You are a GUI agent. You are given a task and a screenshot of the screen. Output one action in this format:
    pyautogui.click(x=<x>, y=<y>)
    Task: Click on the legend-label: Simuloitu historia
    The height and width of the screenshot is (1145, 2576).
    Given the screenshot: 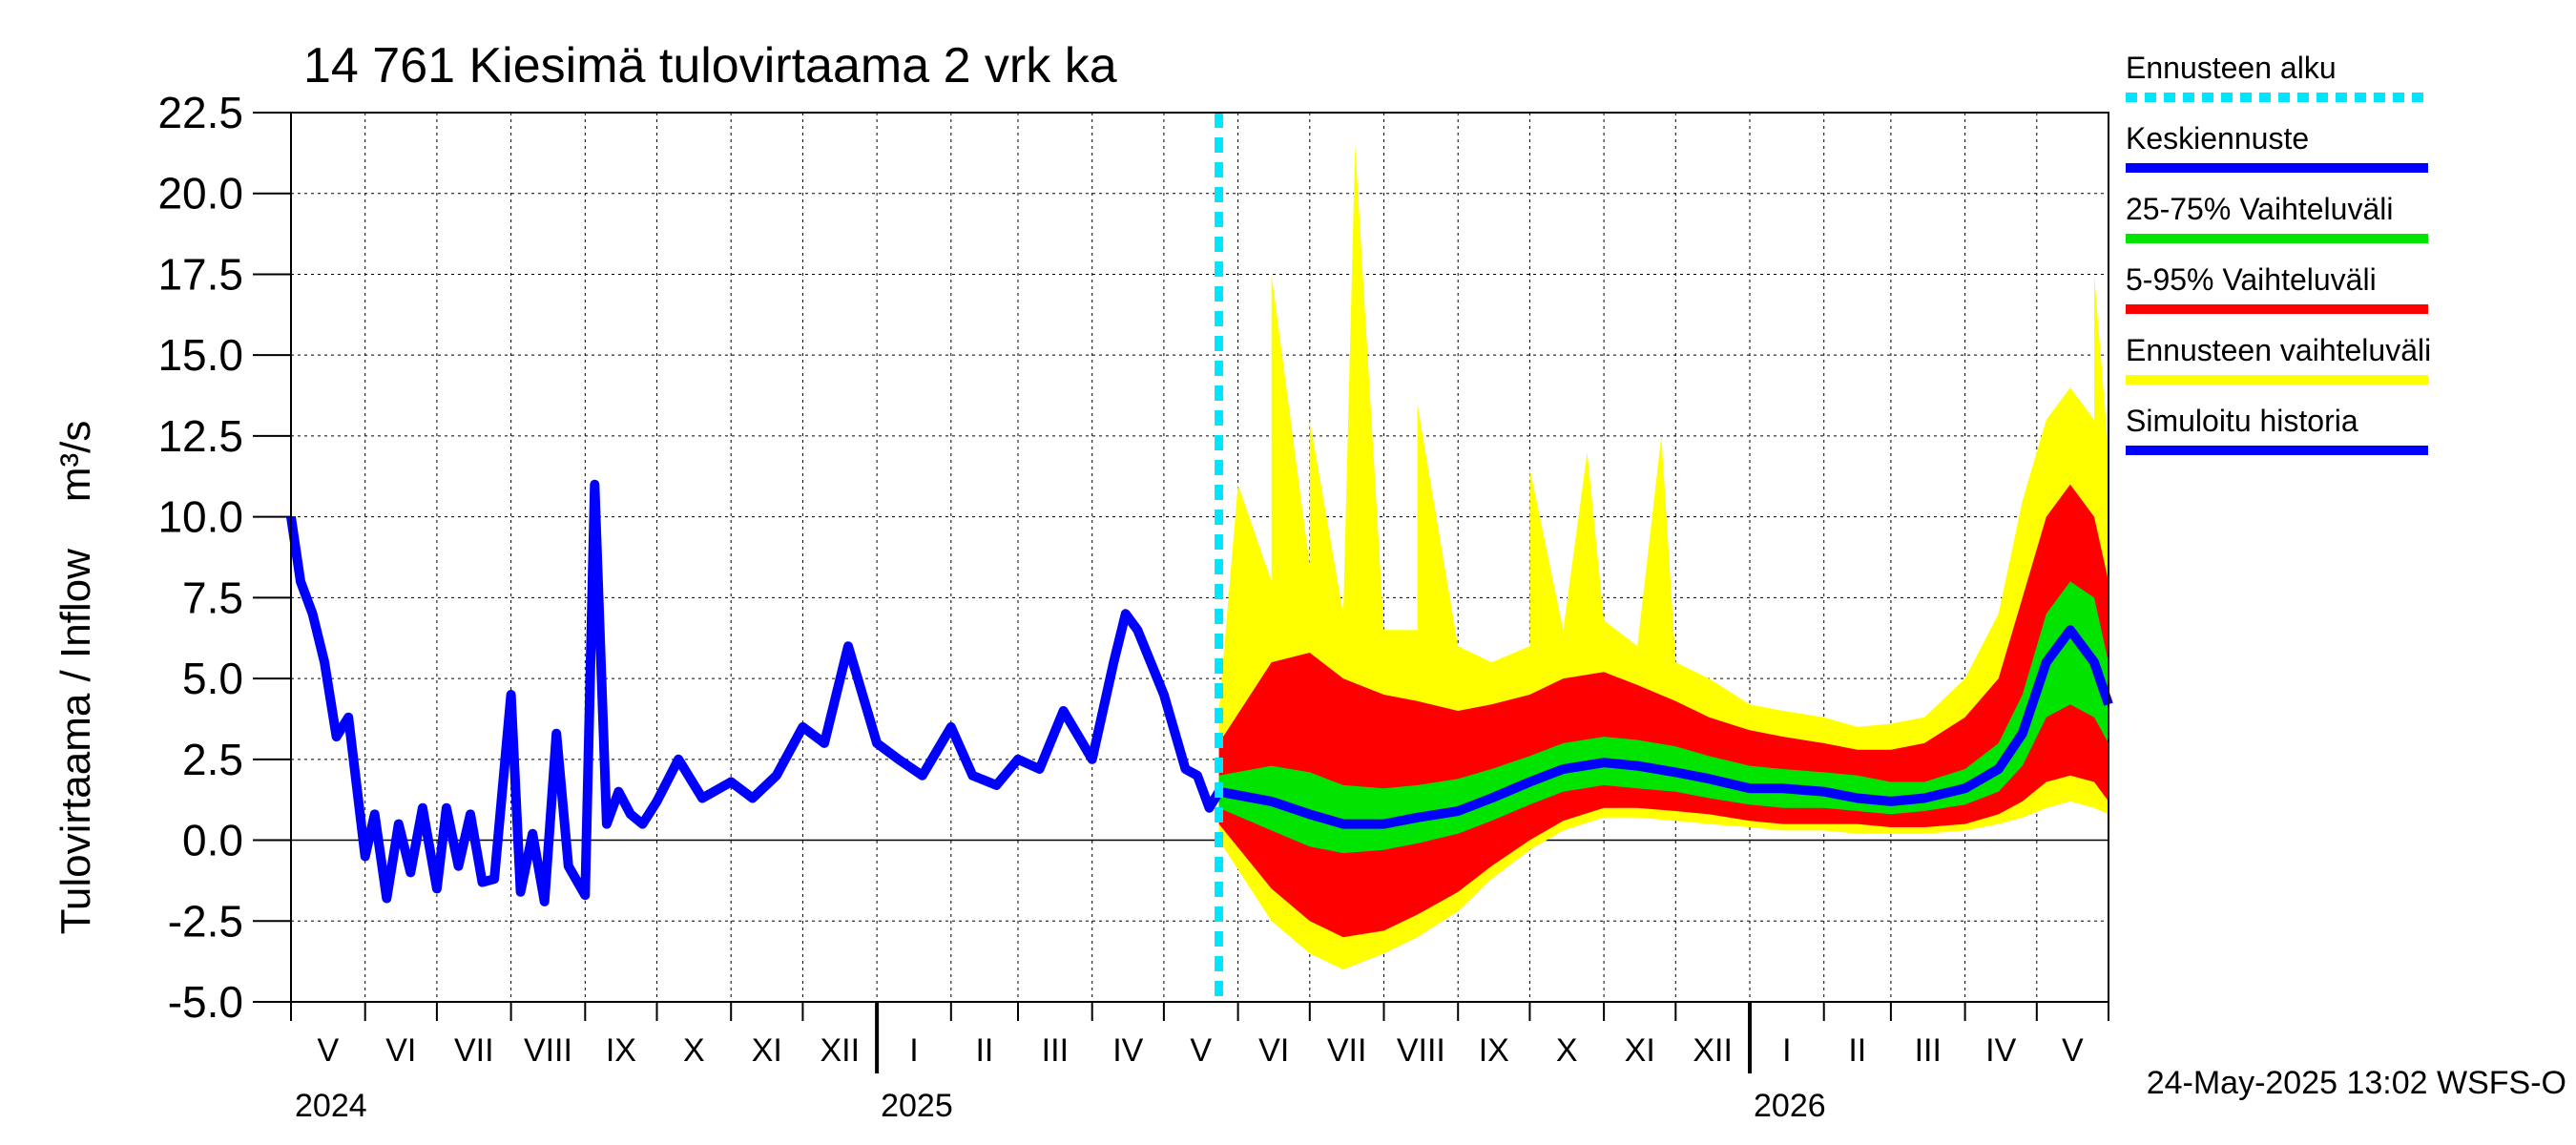 What is the action you would take?
    pyautogui.click(x=2242, y=421)
    